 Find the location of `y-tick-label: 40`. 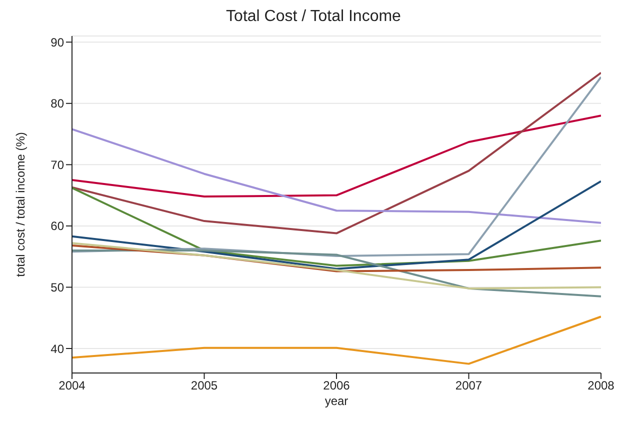

y-tick-label: 40 is located at coordinates (57, 349).